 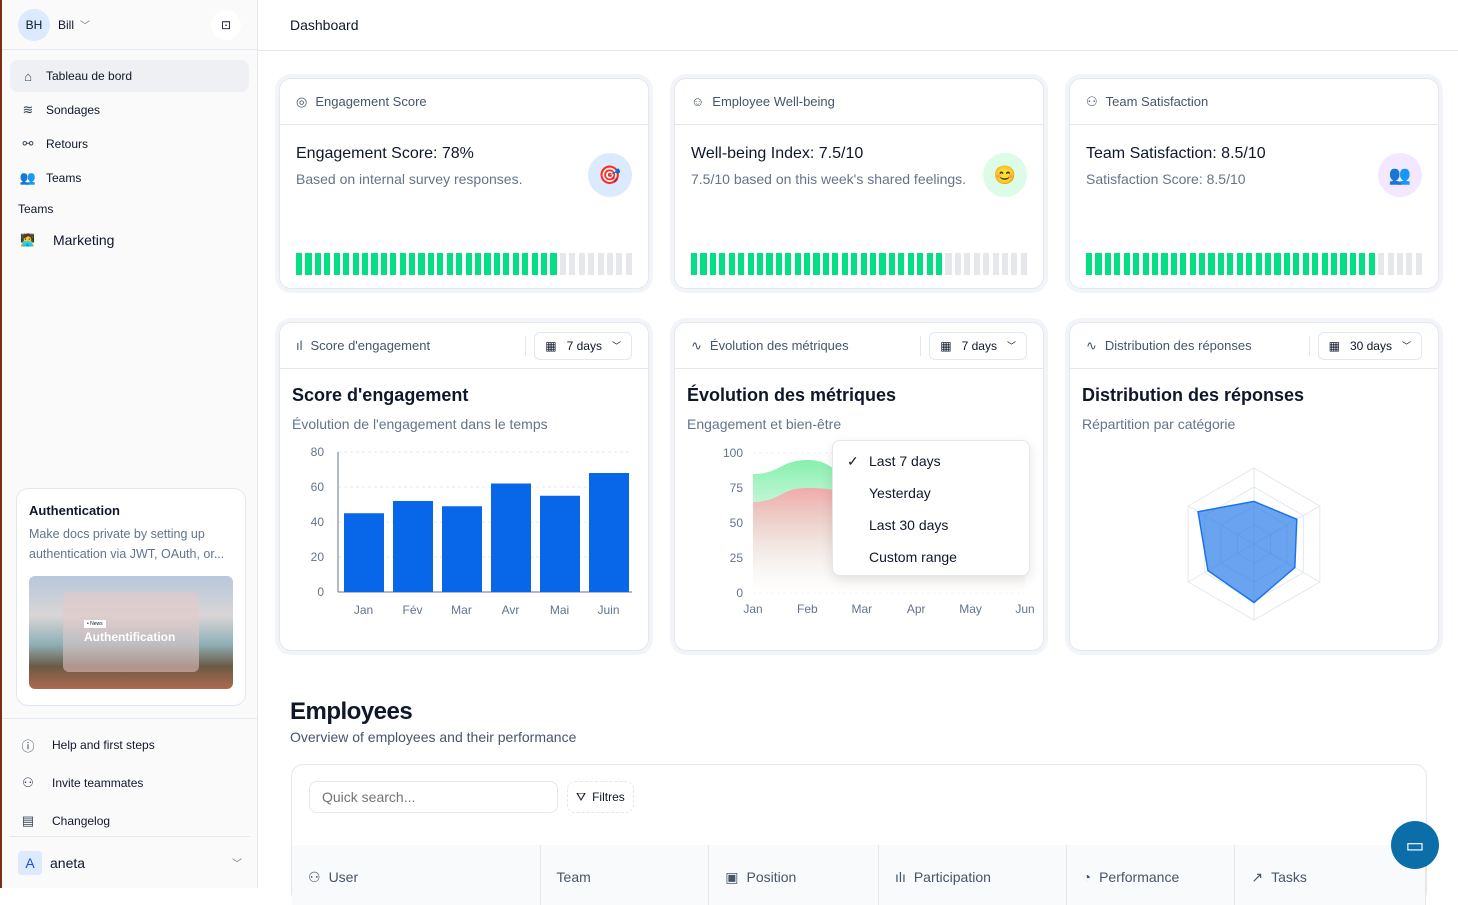 I want to click on range-option: Last 30 days, so click(x=931, y=525).